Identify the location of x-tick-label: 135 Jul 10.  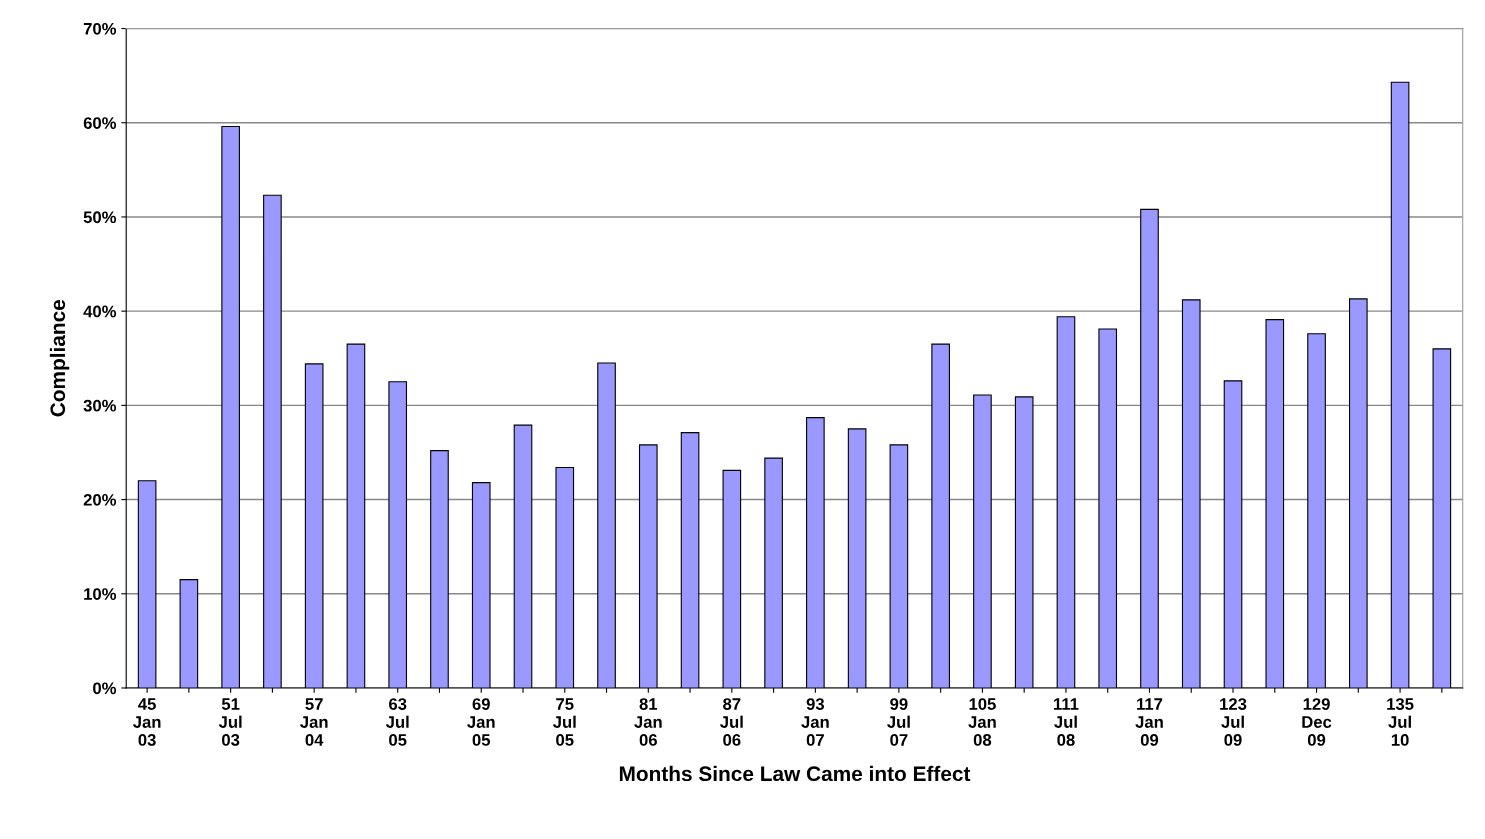
(1400, 722).